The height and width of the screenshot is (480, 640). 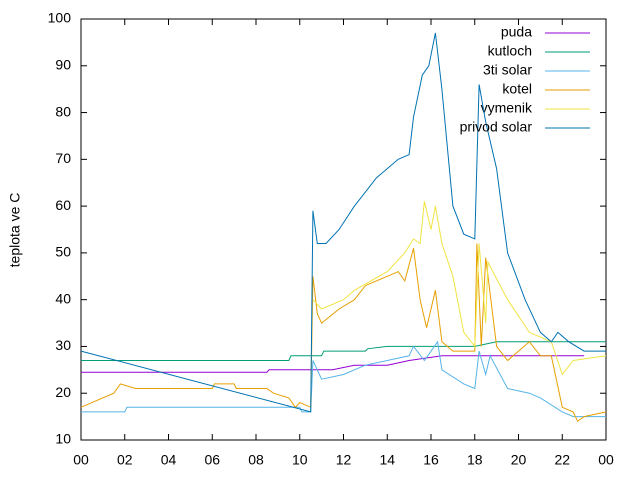 What do you see at coordinates (387, 460) in the screenshot?
I see `x-tick-label: 14` at bounding box center [387, 460].